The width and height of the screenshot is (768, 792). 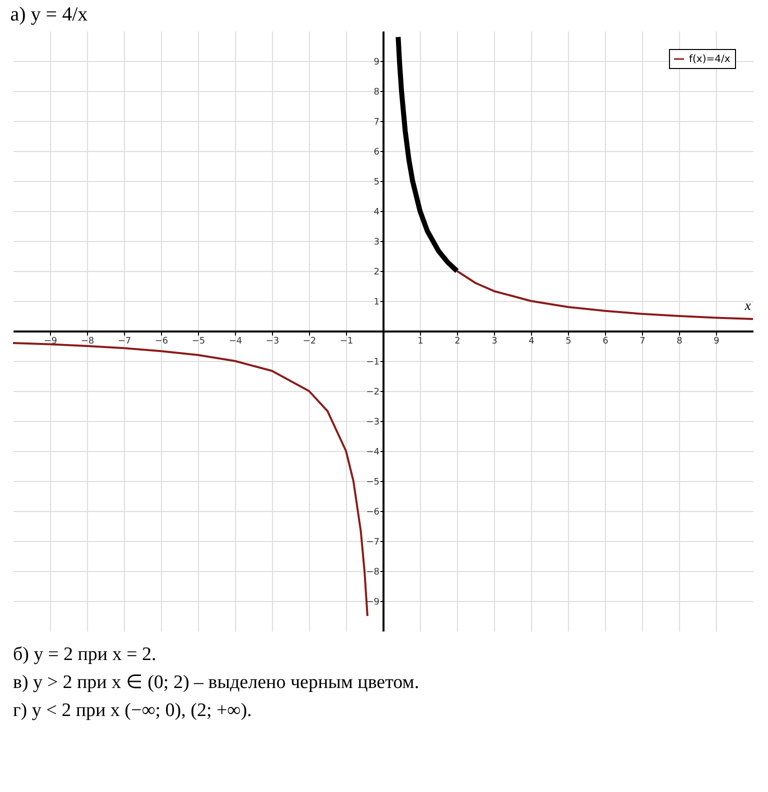 I want to click on y-tick-label: 3, so click(x=377, y=243).